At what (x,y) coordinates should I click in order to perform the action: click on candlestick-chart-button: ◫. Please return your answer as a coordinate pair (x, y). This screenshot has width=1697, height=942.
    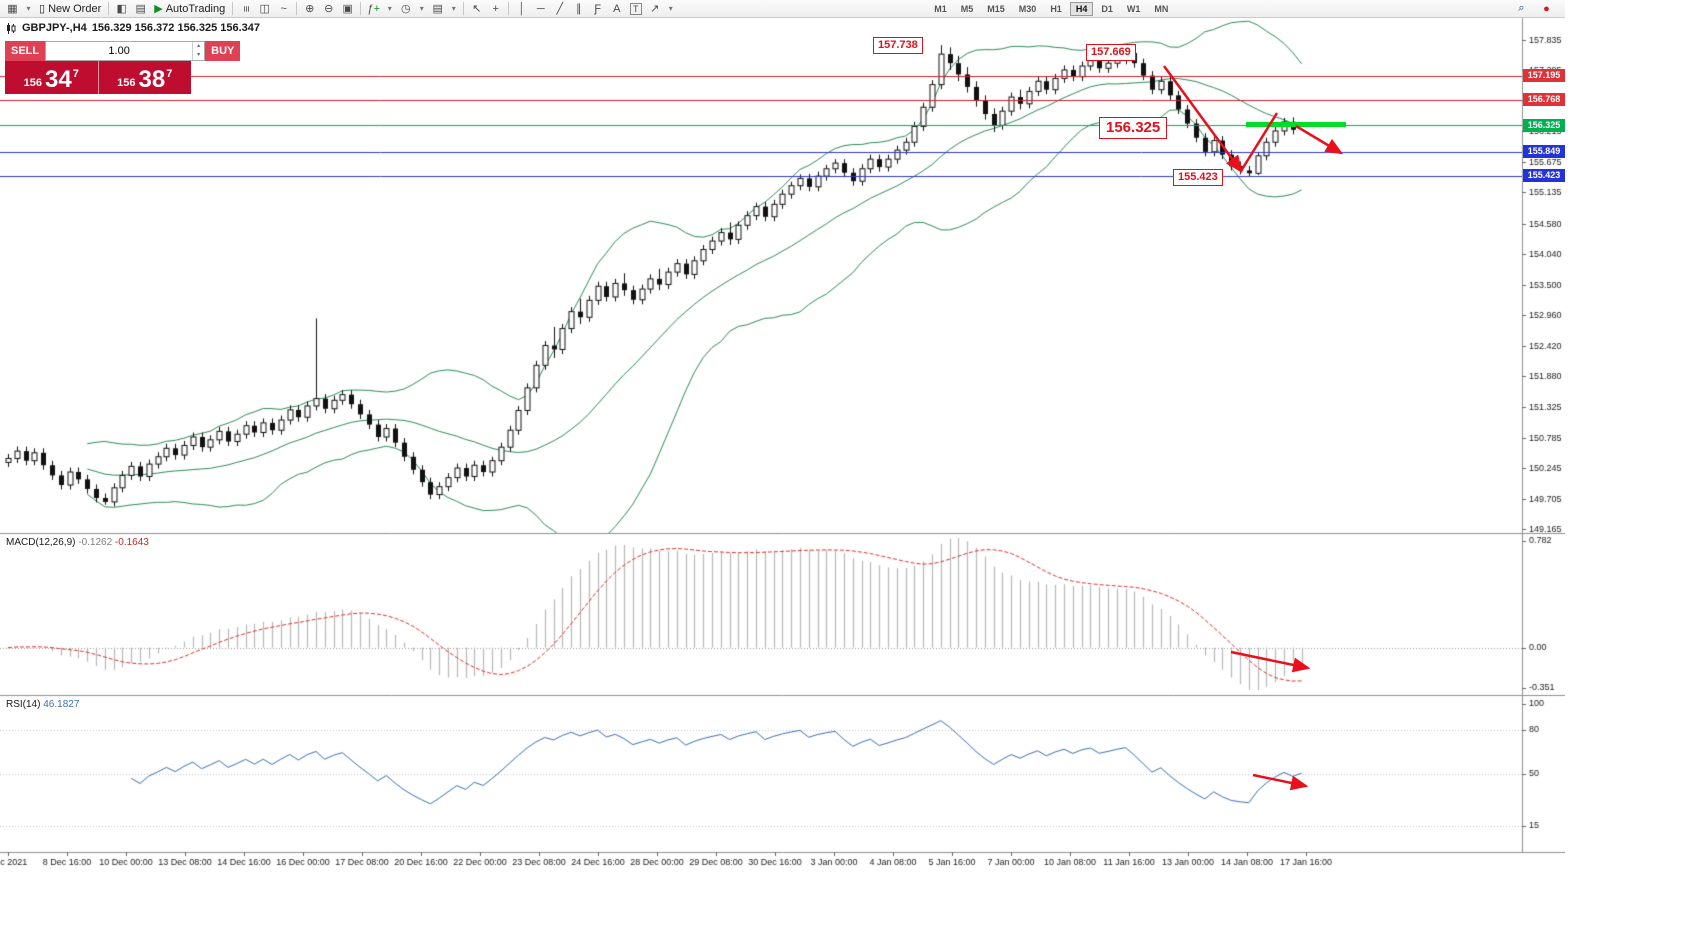
    Looking at the image, I should click on (264, 8).